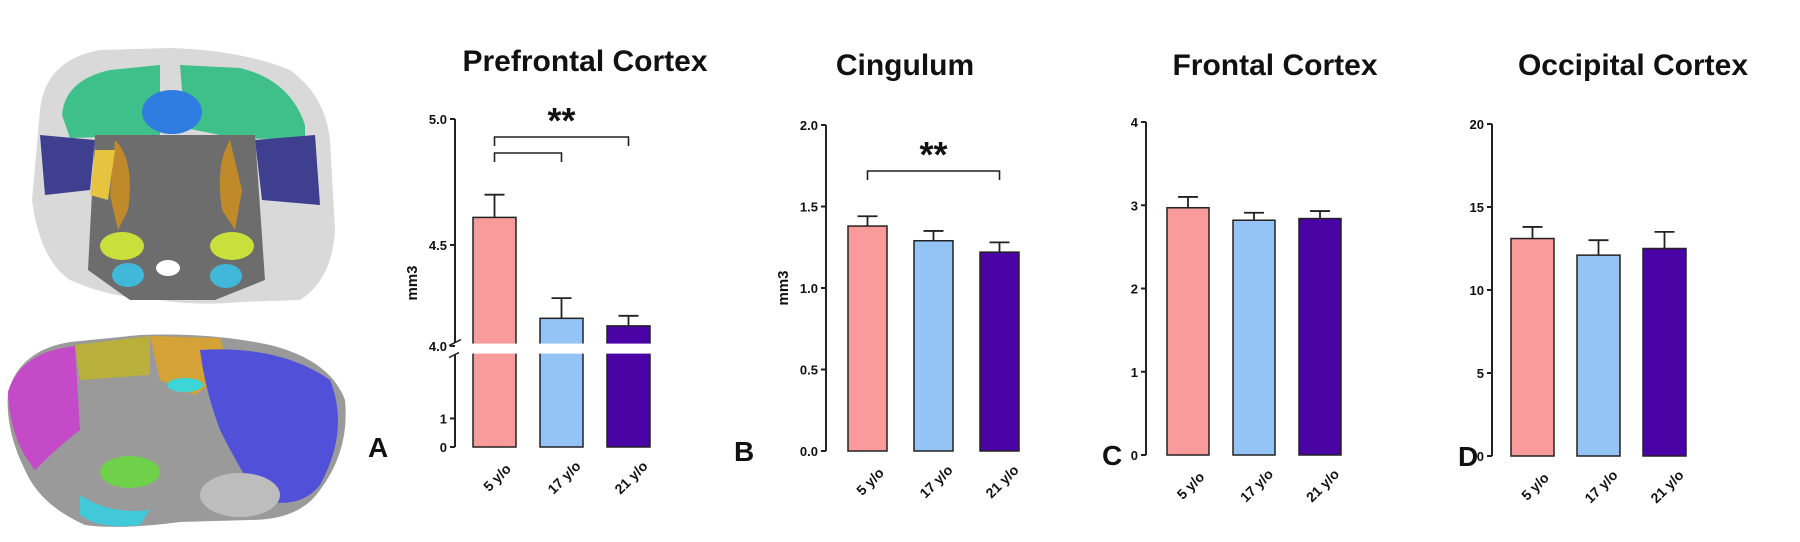  What do you see at coordinates (809, 451) in the screenshot?
I see `y-tick-label: 0.0` at bounding box center [809, 451].